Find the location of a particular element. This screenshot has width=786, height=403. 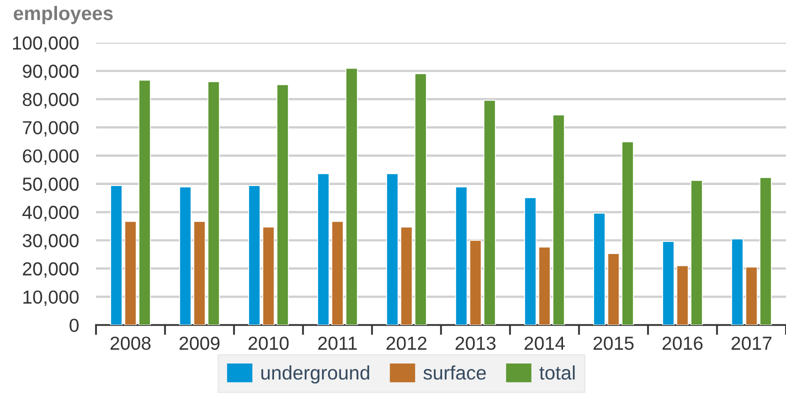

y-tick-label: 10,000 is located at coordinates (51, 298).